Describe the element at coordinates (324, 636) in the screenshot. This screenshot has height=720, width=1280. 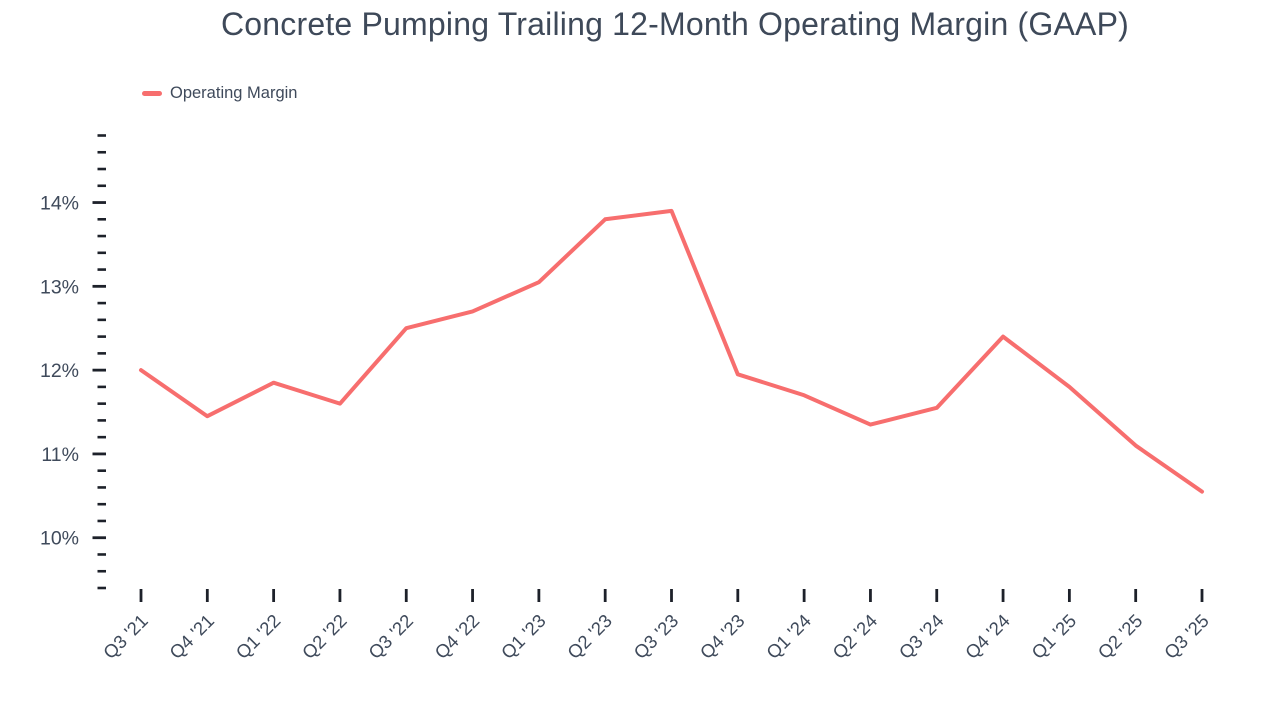
I see `x-axis-tick-label: Q2 '22` at that location.